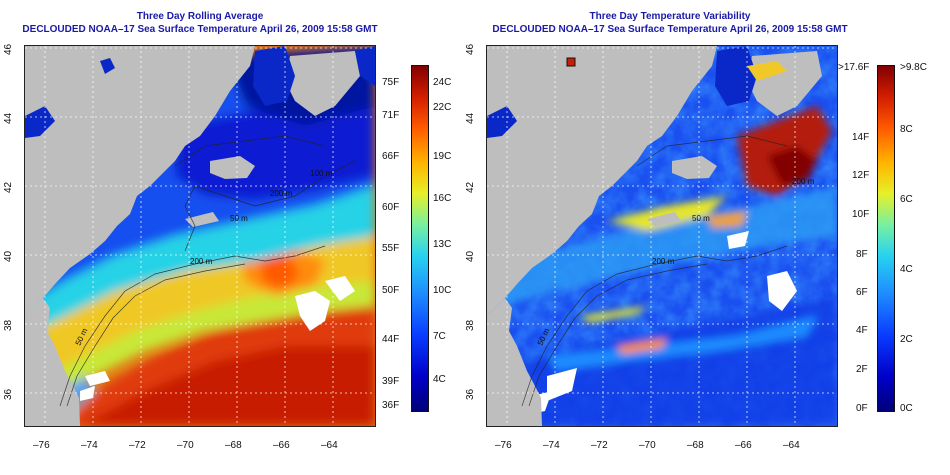 The image size is (950, 475). What do you see at coordinates (391, 82) in the screenshot?
I see `left-cbar-f-75: 75F` at bounding box center [391, 82].